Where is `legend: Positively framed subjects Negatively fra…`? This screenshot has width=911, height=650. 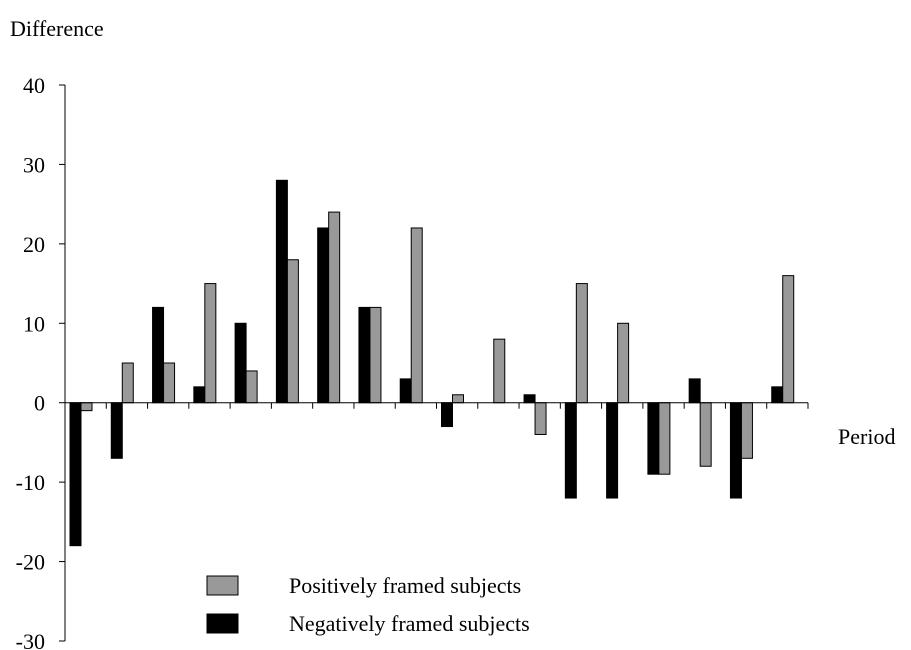 legend: Positively framed subjects Negatively fra… is located at coordinates (368, 604).